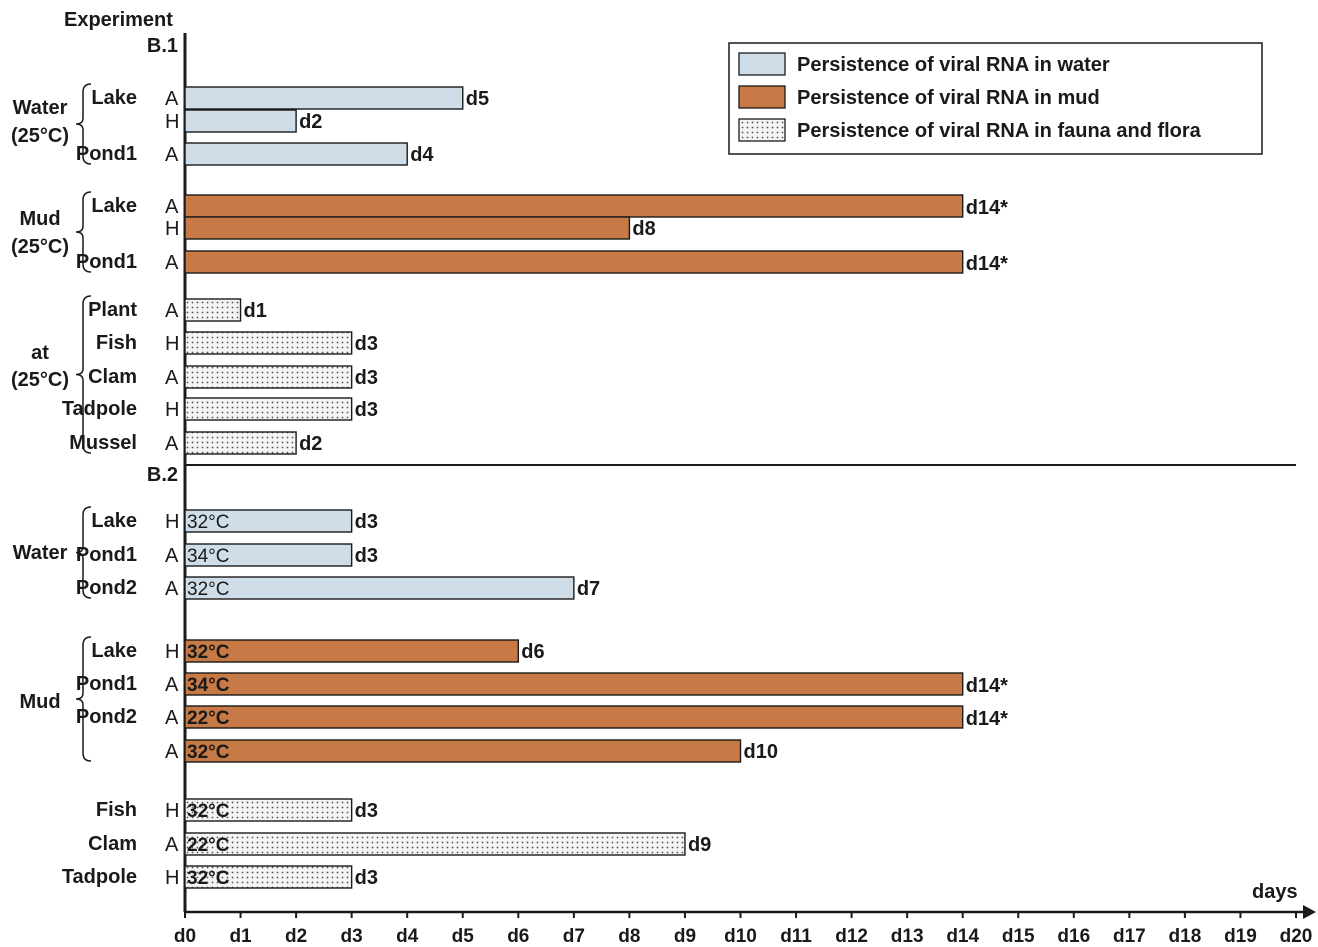  What do you see at coordinates (948, 98) in the screenshot?
I see `legend-label: Persistence of viral RNA in mud` at bounding box center [948, 98].